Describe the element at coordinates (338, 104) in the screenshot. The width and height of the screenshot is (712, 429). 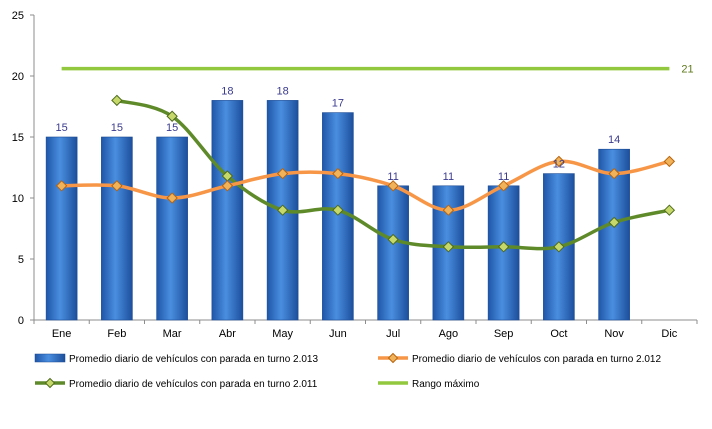
I see `bar-data-label: 17` at that location.